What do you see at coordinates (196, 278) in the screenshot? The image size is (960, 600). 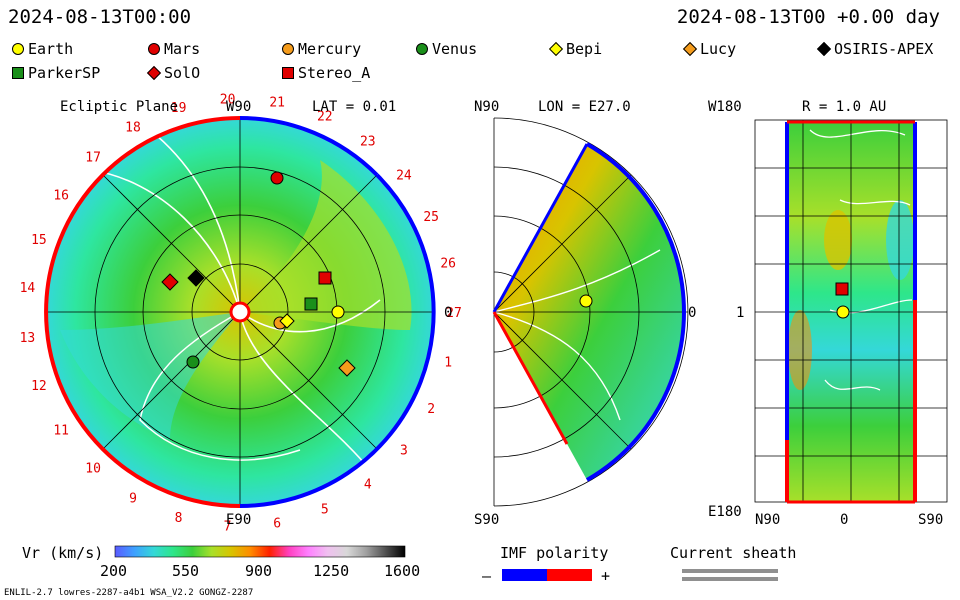 I see `osiris-apex-marker` at bounding box center [196, 278].